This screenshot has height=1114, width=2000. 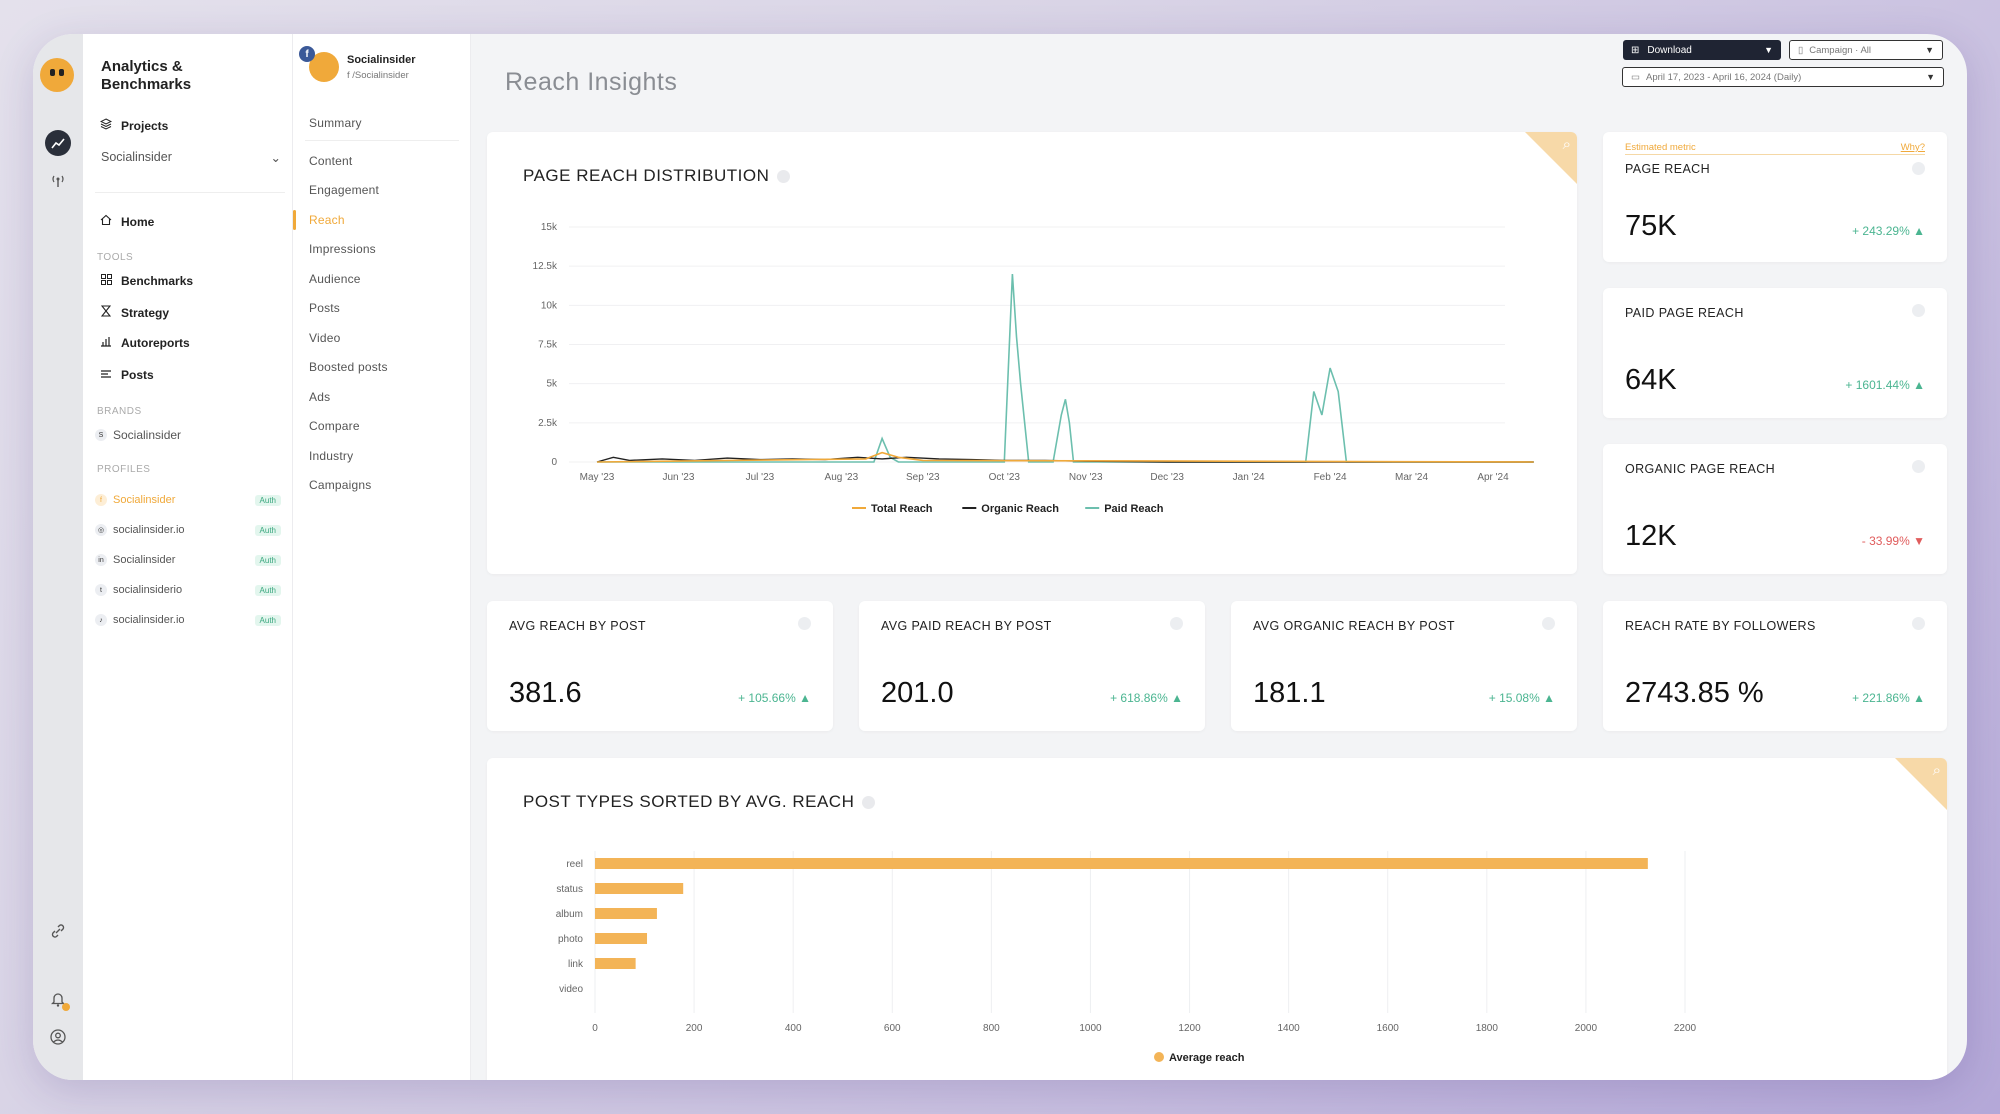 What do you see at coordinates (145, 125) in the screenshot?
I see `sidebar-item-label: Projects` at bounding box center [145, 125].